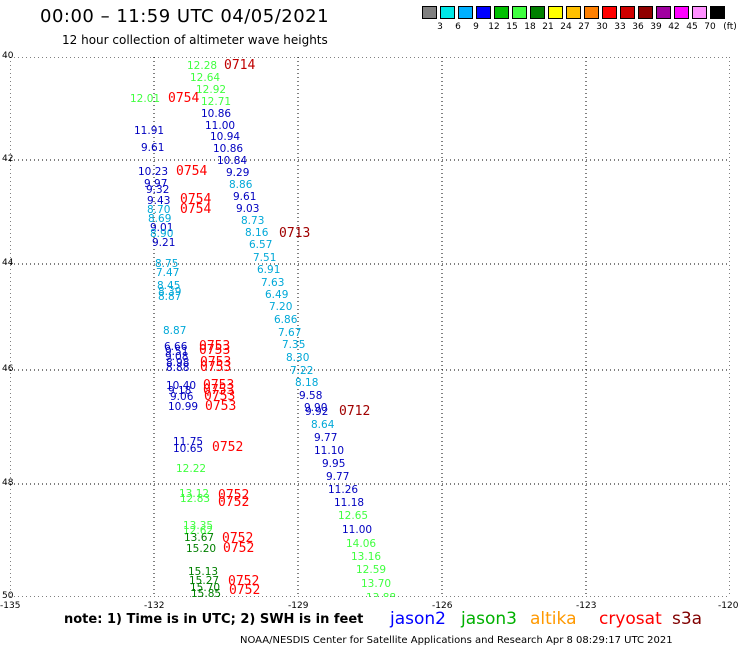  Describe the element at coordinates (194, 494) in the screenshot. I see `wave-height-value: 13.12` at that location.